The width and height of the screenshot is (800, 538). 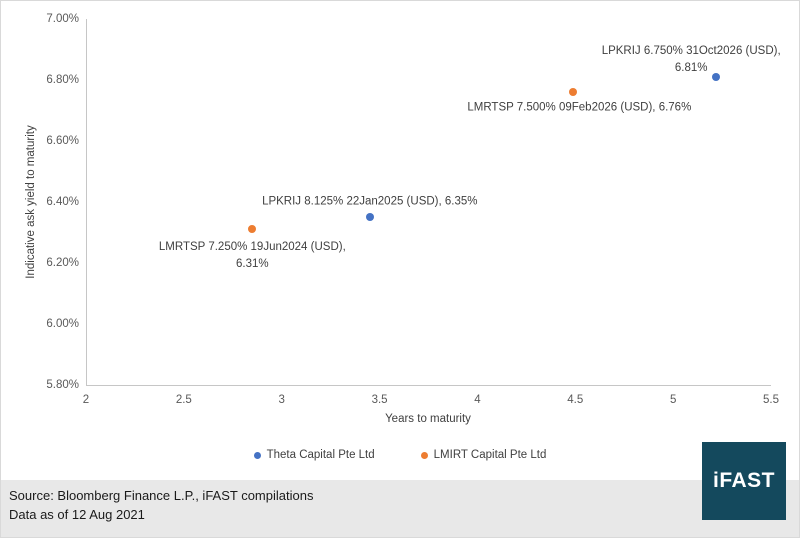 What do you see at coordinates (252, 256) in the screenshot?
I see `data-point-label: LMRTSP 7.250% 19Jun2024 (USD), 6.31%` at bounding box center [252, 256].